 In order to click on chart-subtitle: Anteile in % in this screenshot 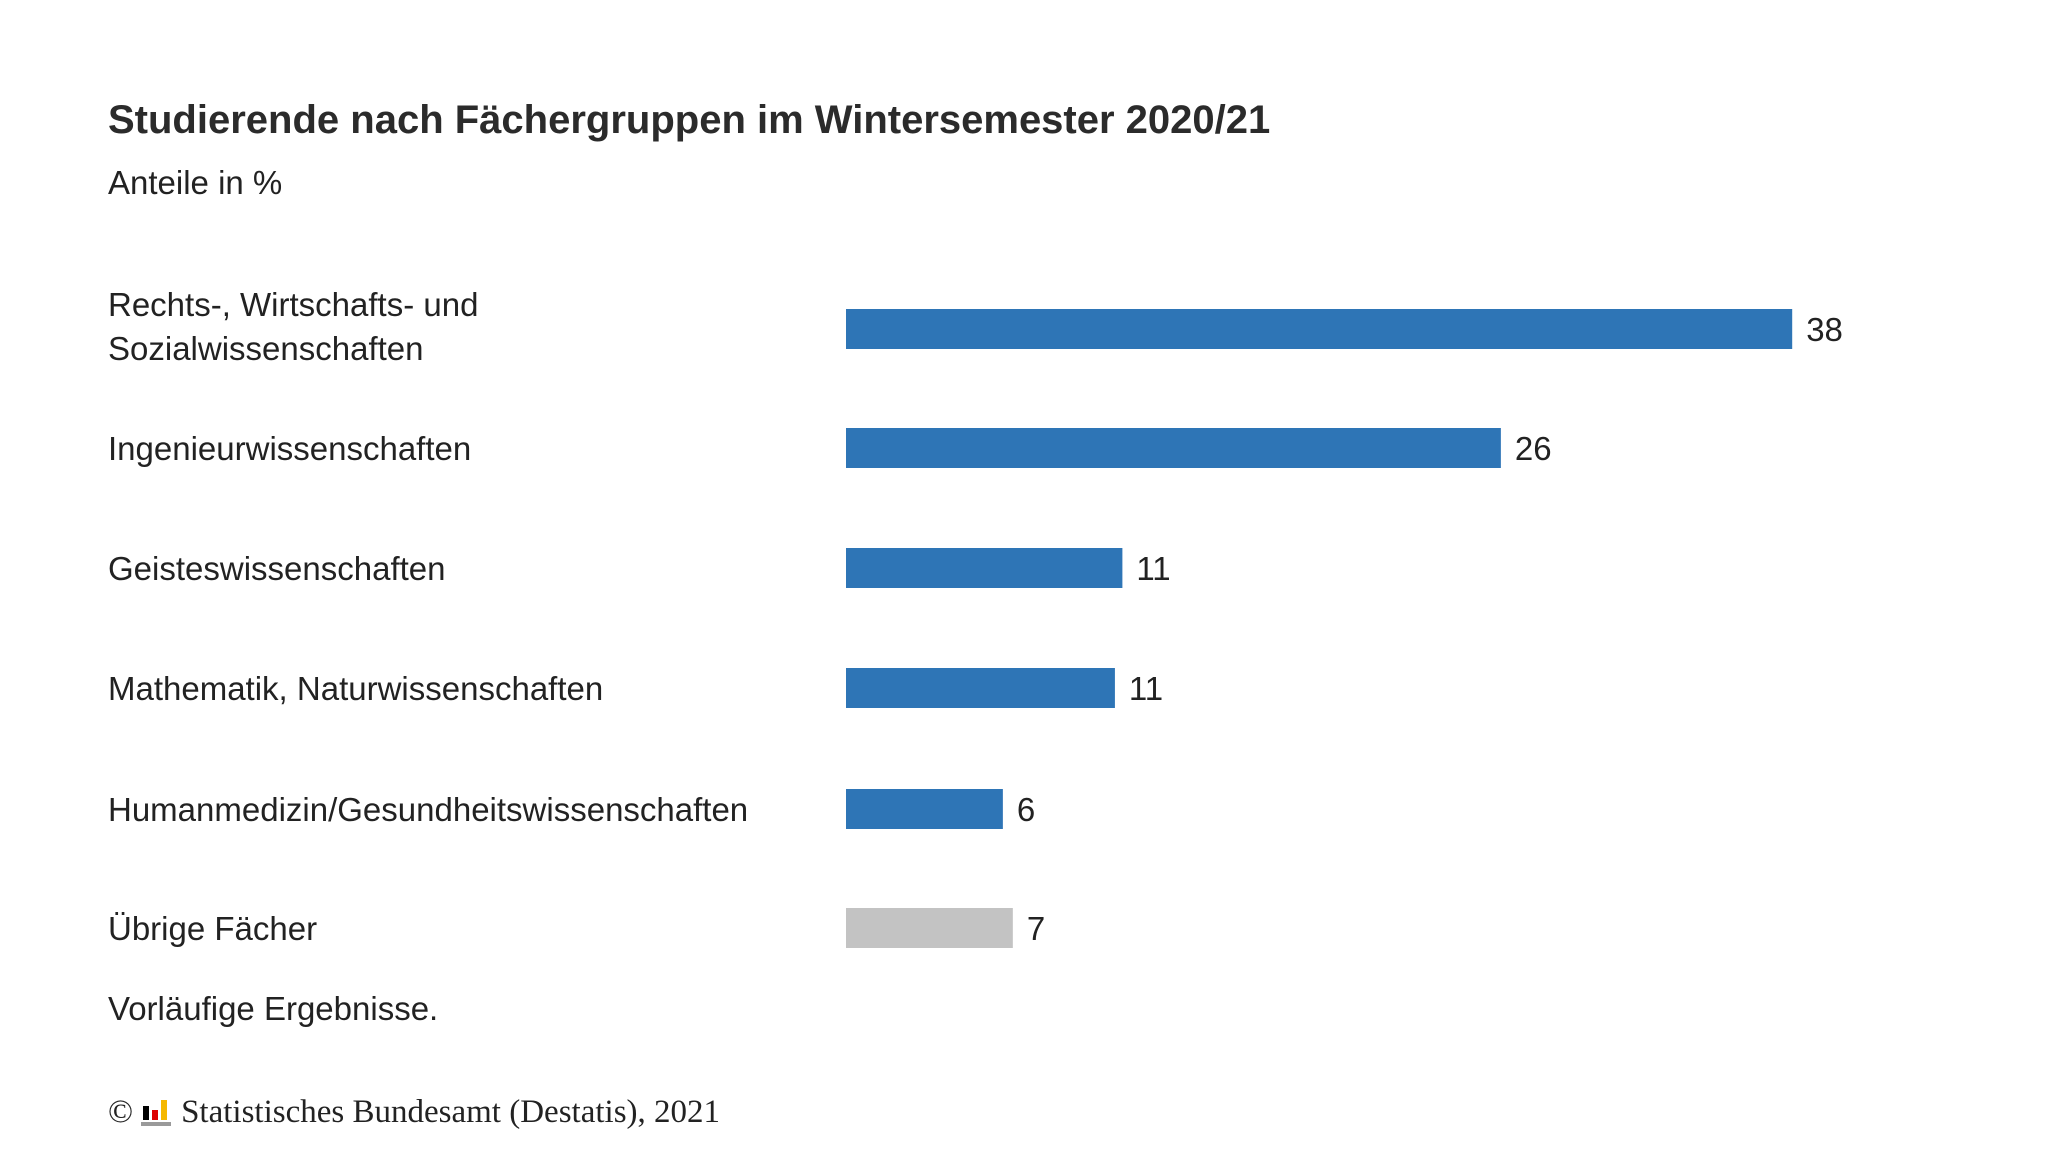, I will do `click(195, 182)`.